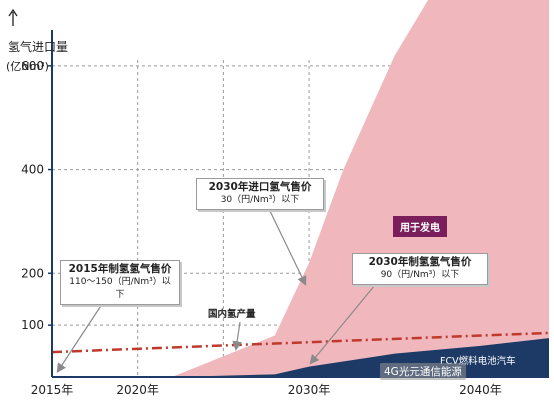 The height and width of the screenshot is (402, 554). What do you see at coordinates (237, 336) in the screenshot?
I see `pointer-domestic-output` at bounding box center [237, 336].